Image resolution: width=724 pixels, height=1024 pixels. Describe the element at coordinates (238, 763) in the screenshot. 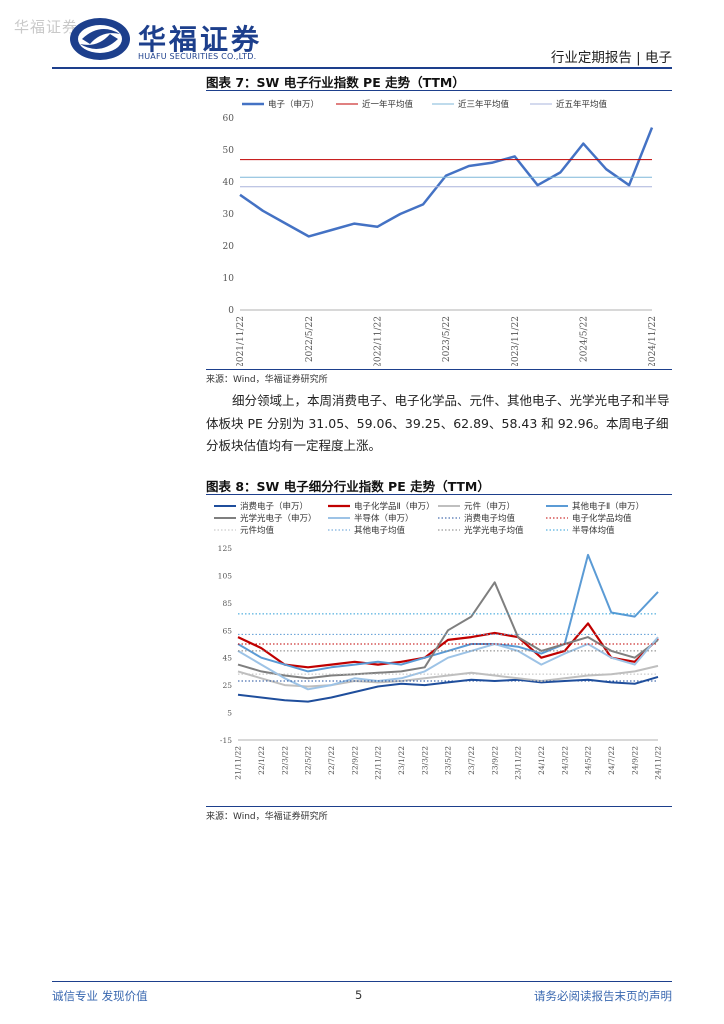

I see `x-tick-label: 21/11/22` at that location.